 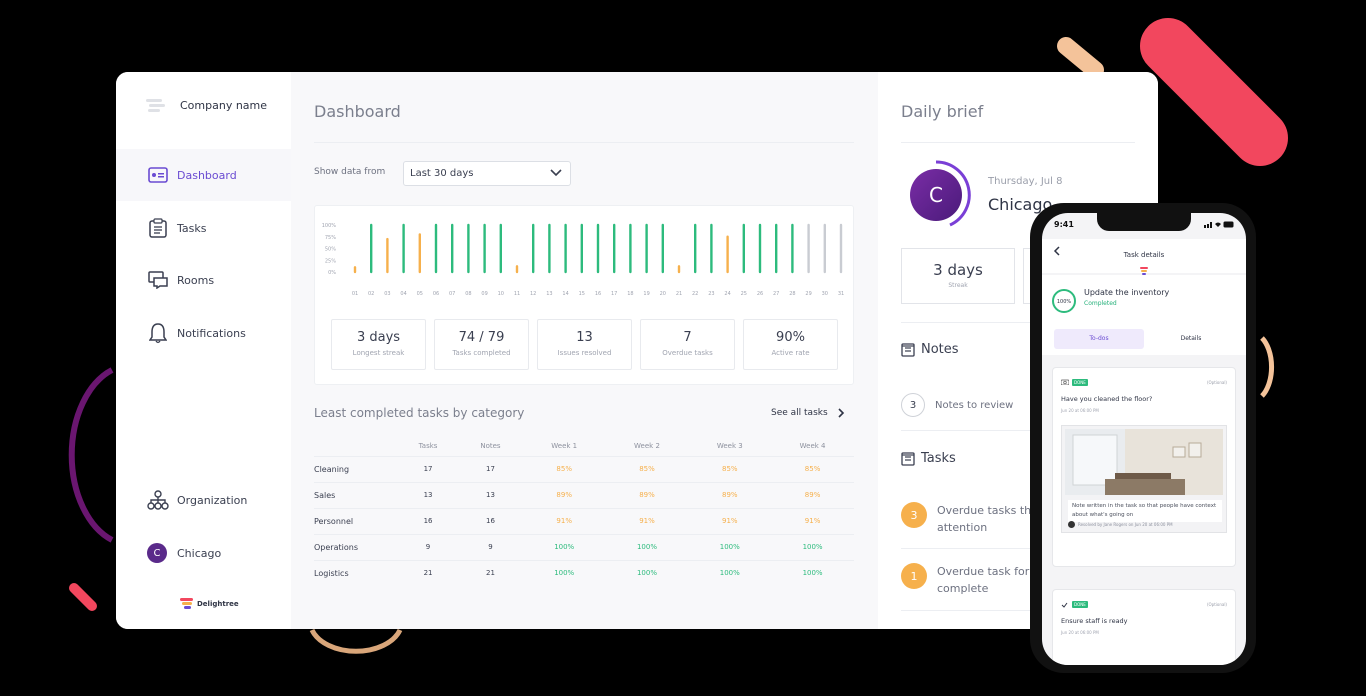 I want to click on sidebar-item-label: Rooms, so click(x=196, y=280).